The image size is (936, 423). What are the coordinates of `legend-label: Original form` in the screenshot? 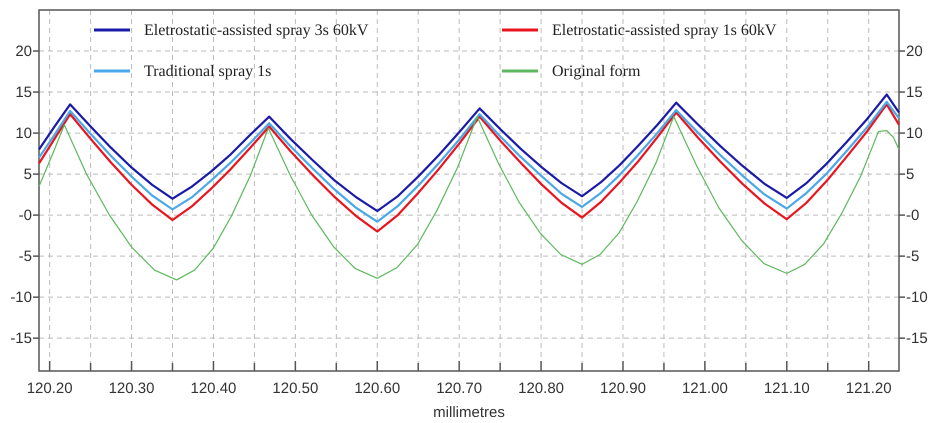 It's located at (596, 71).